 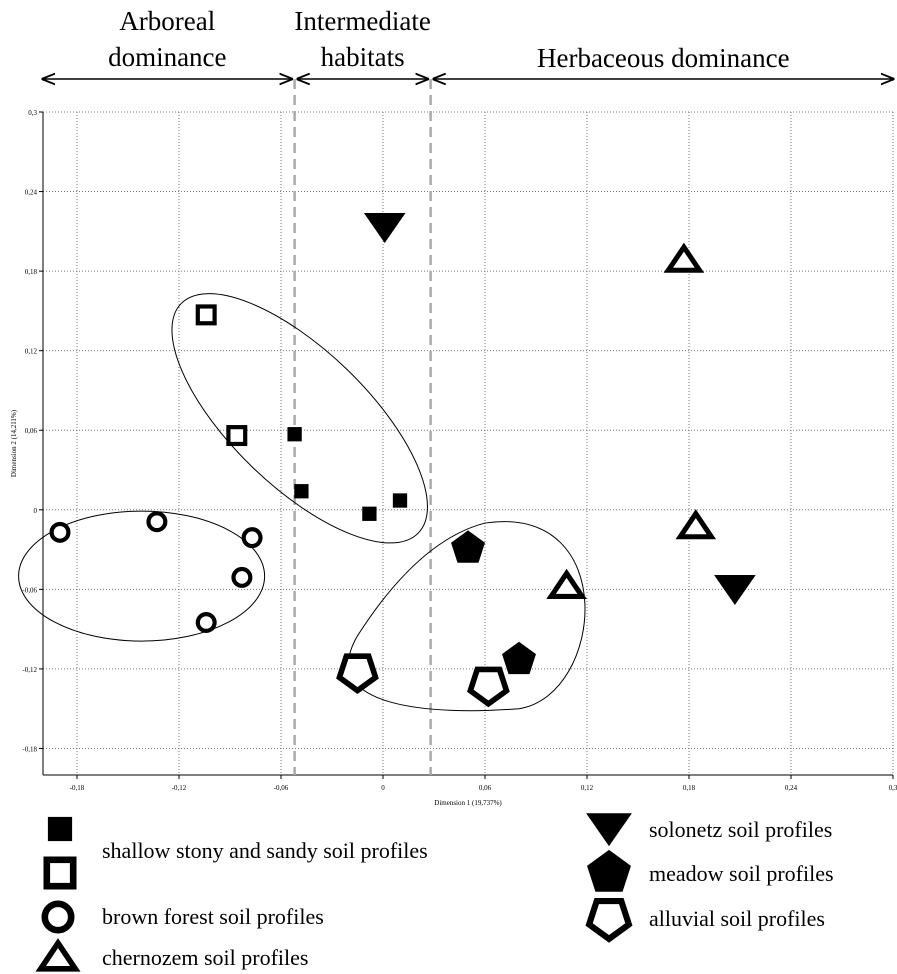 What do you see at coordinates (77, 788) in the screenshot?
I see `x-tick-label: -0,18` at bounding box center [77, 788].